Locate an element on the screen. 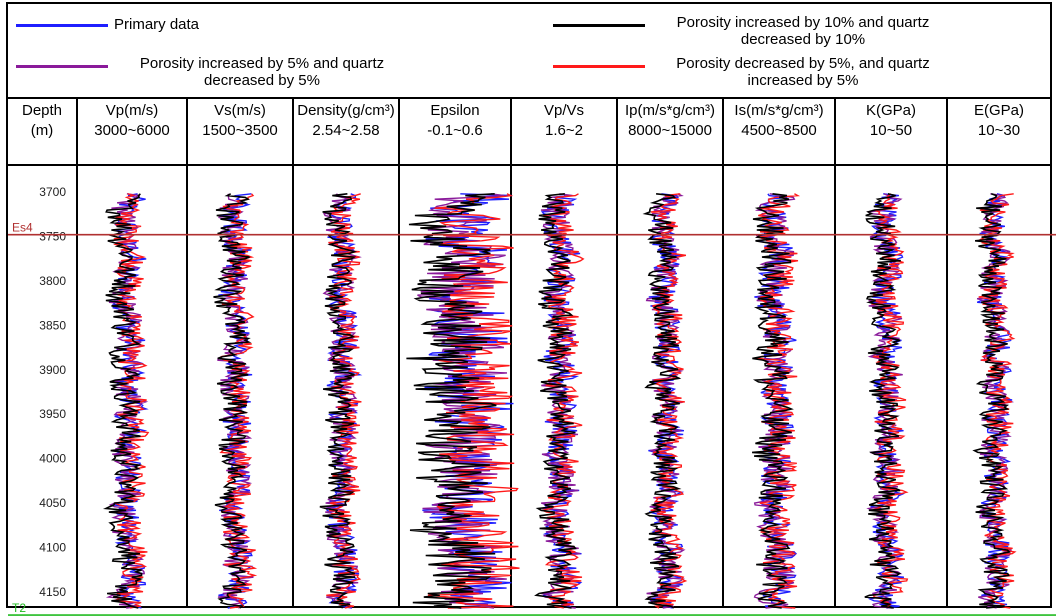 This screenshot has width=1059, height=616. col-header-name: Vs(m/s) is located at coordinates (240, 110).